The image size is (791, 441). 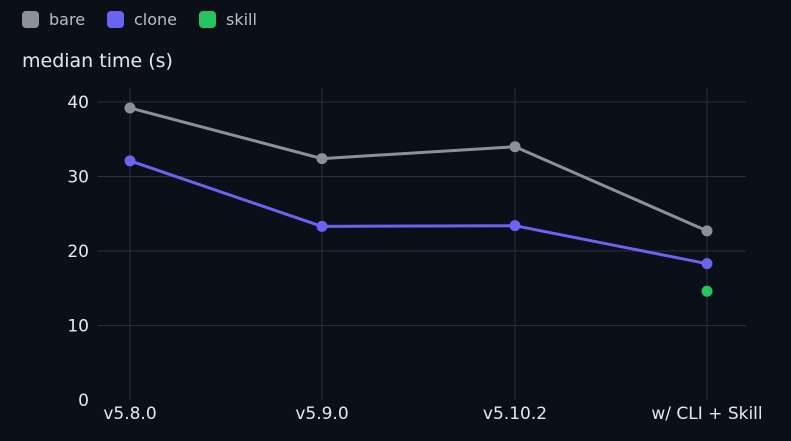 I want to click on y-axis-title: median time (s), so click(x=97, y=61).